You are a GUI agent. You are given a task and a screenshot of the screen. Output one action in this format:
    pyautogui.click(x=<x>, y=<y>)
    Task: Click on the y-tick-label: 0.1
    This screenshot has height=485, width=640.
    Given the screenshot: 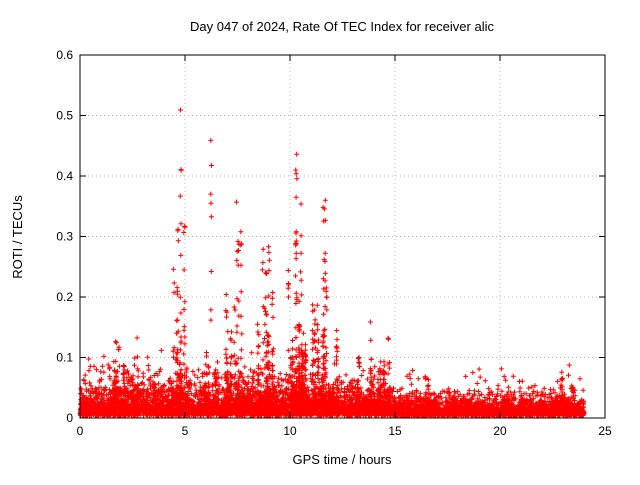 What is the action you would take?
    pyautogui.click(x=64, y=358)
    